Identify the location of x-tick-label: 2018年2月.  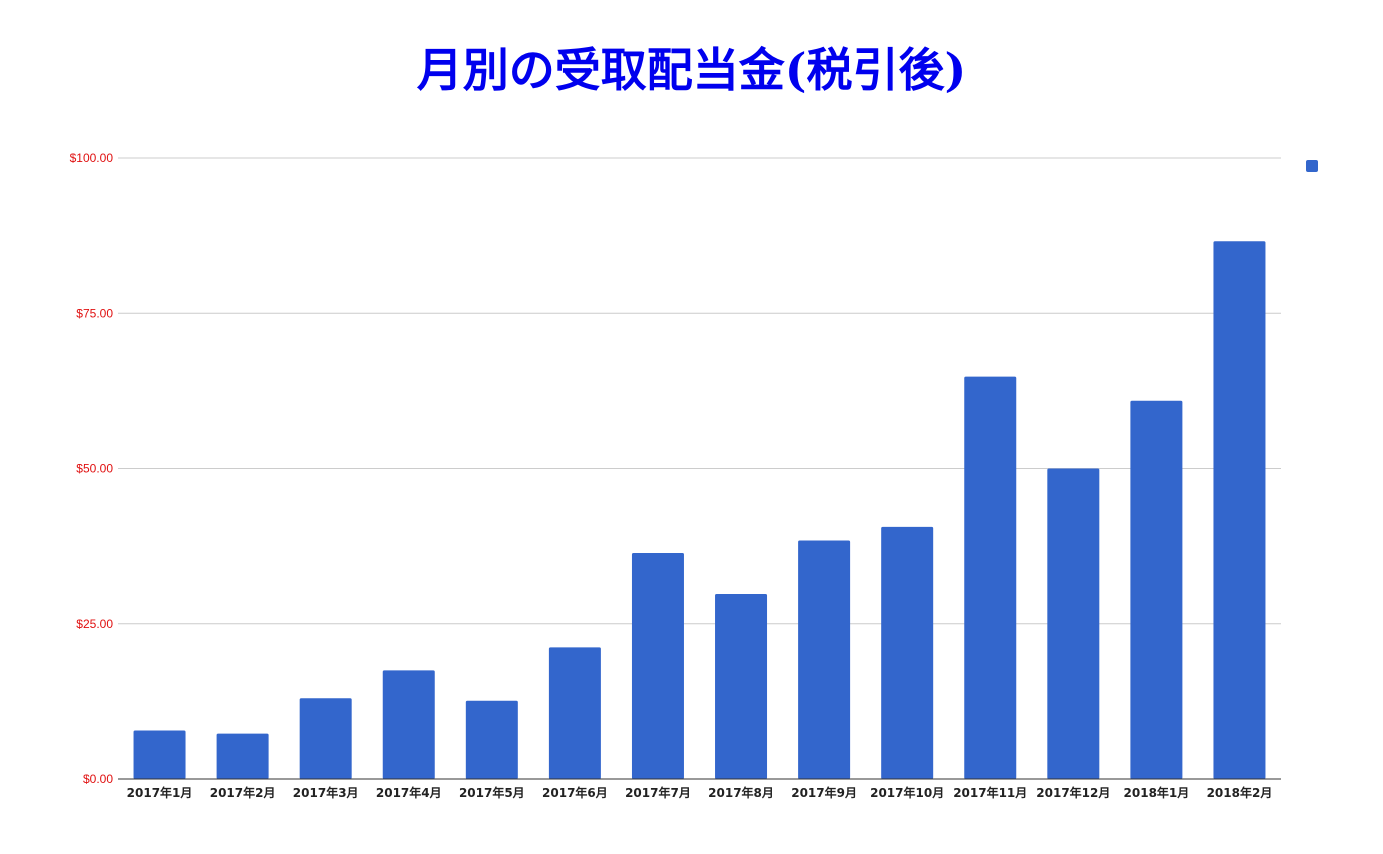
(1240, 792).